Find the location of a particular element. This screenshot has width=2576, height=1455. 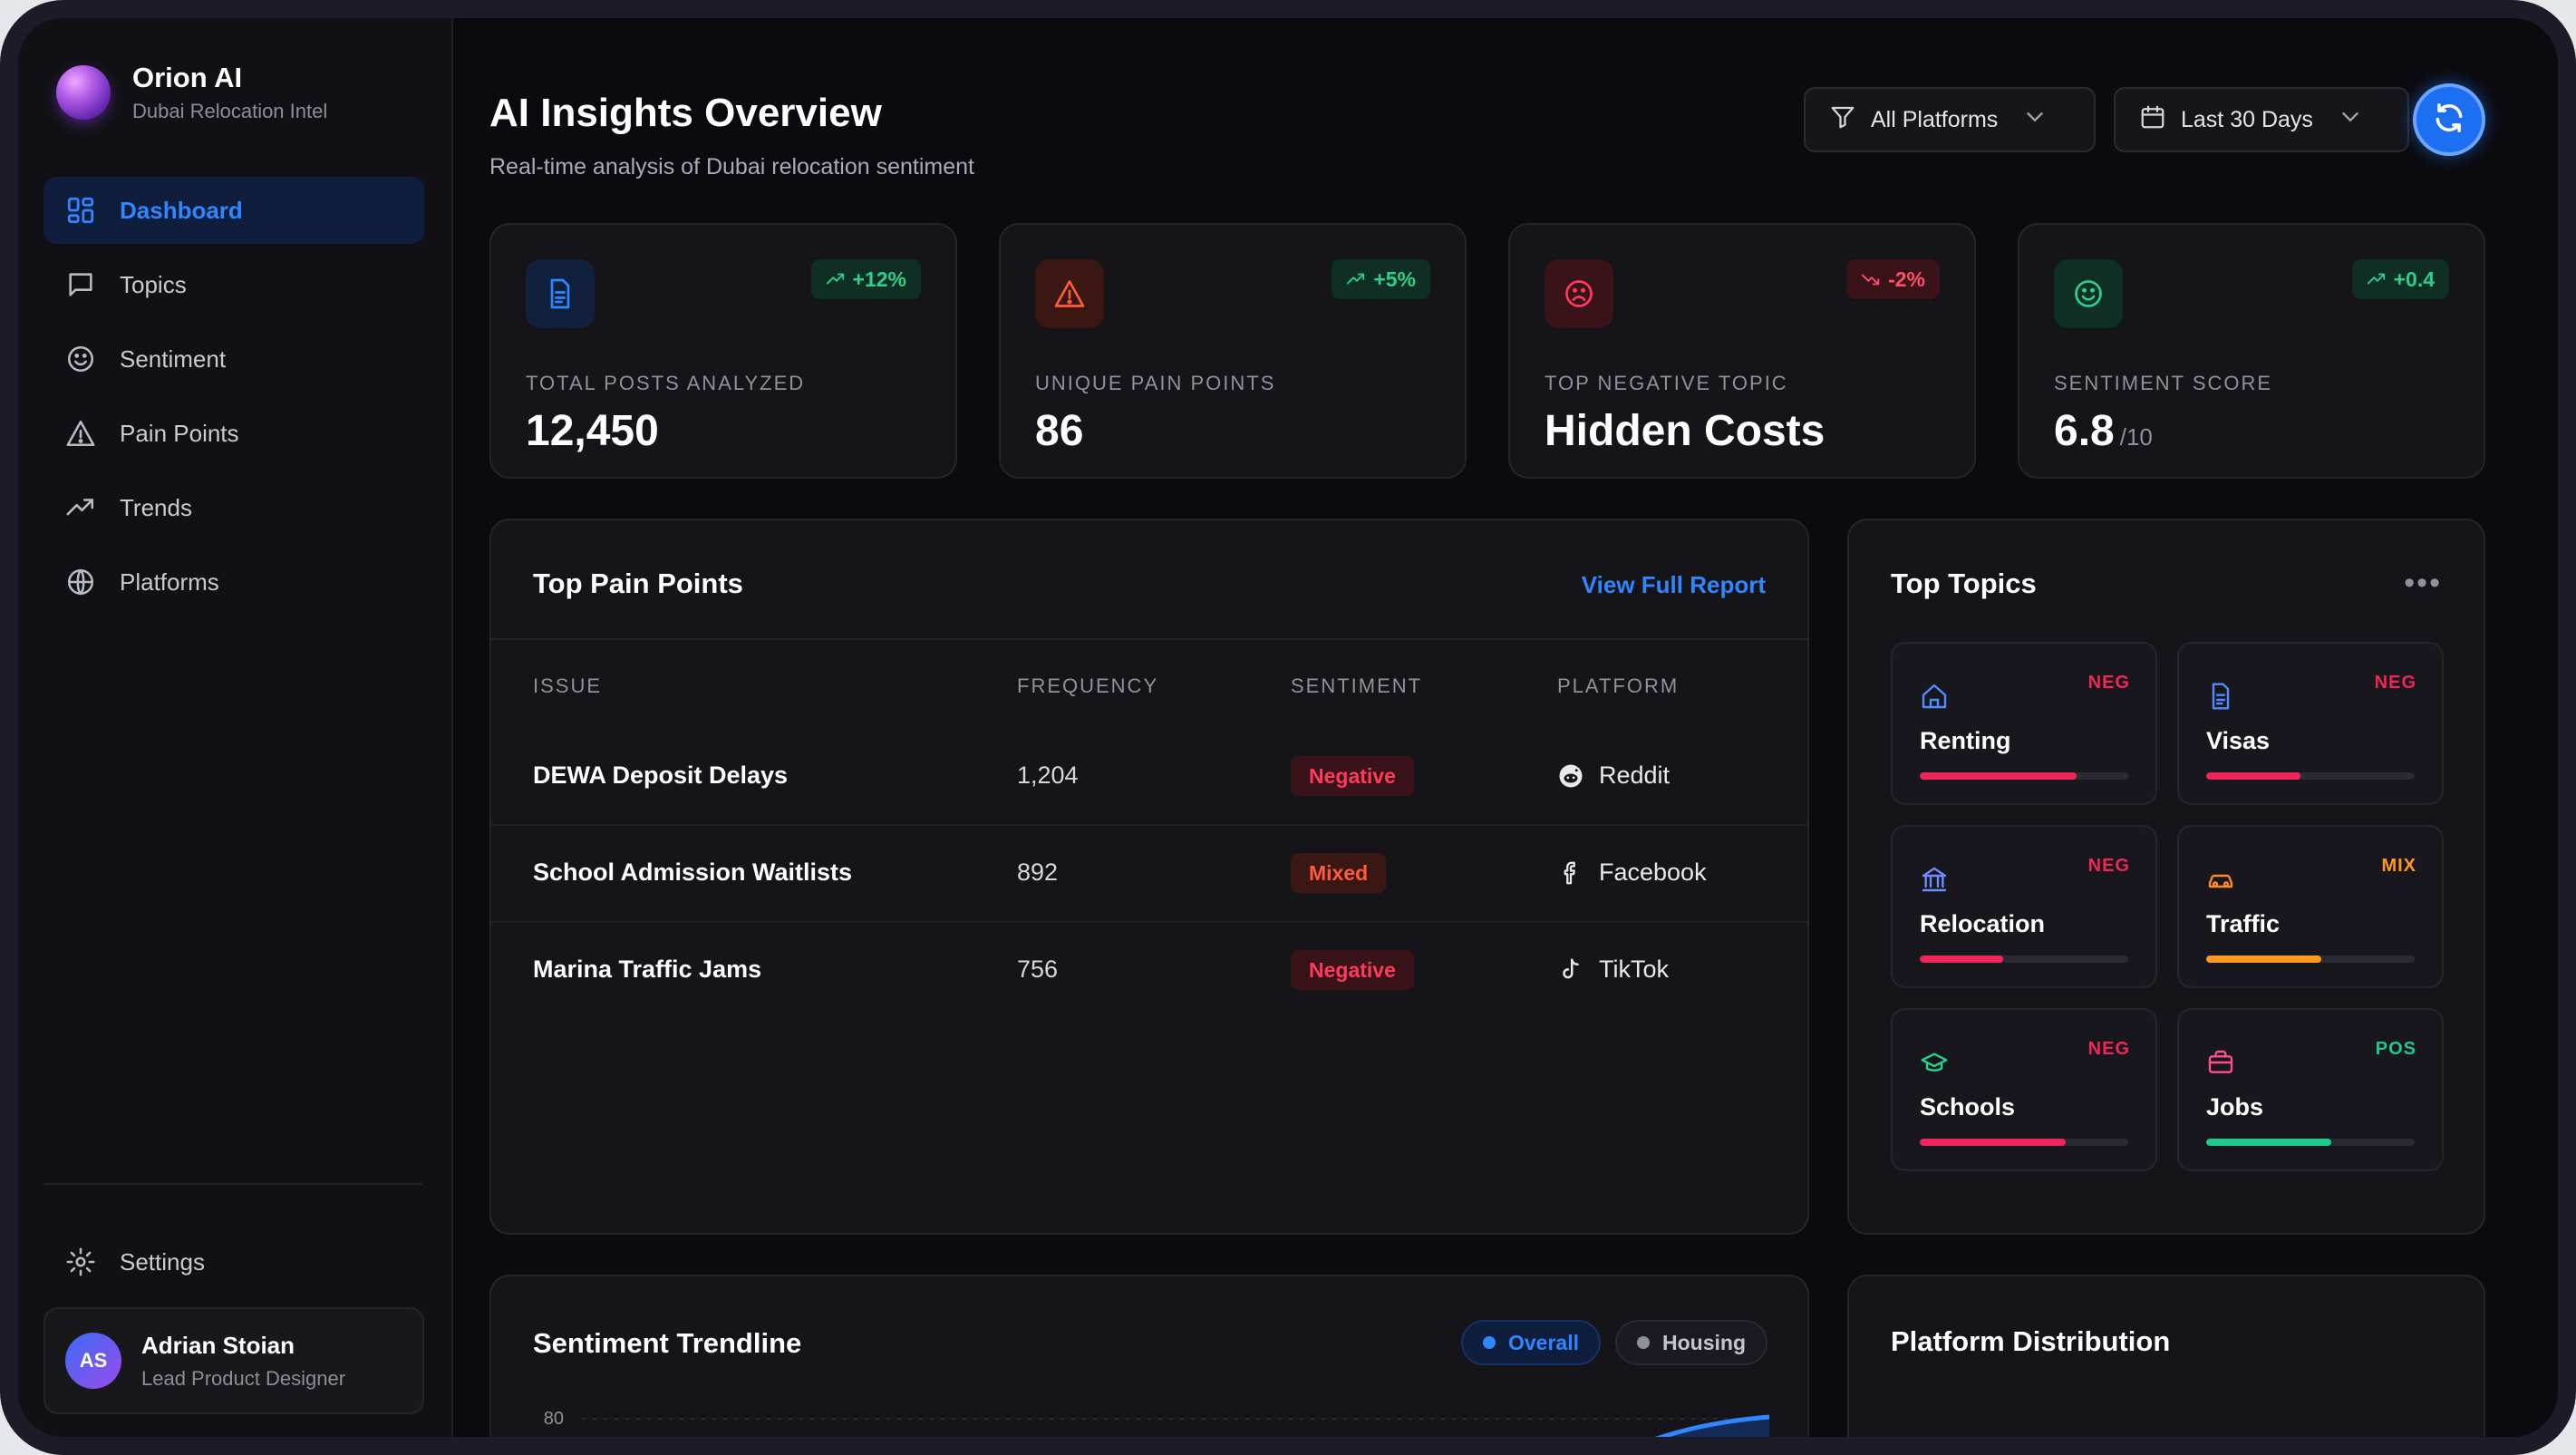

refresh-button is located at coordinates (2449, 119).